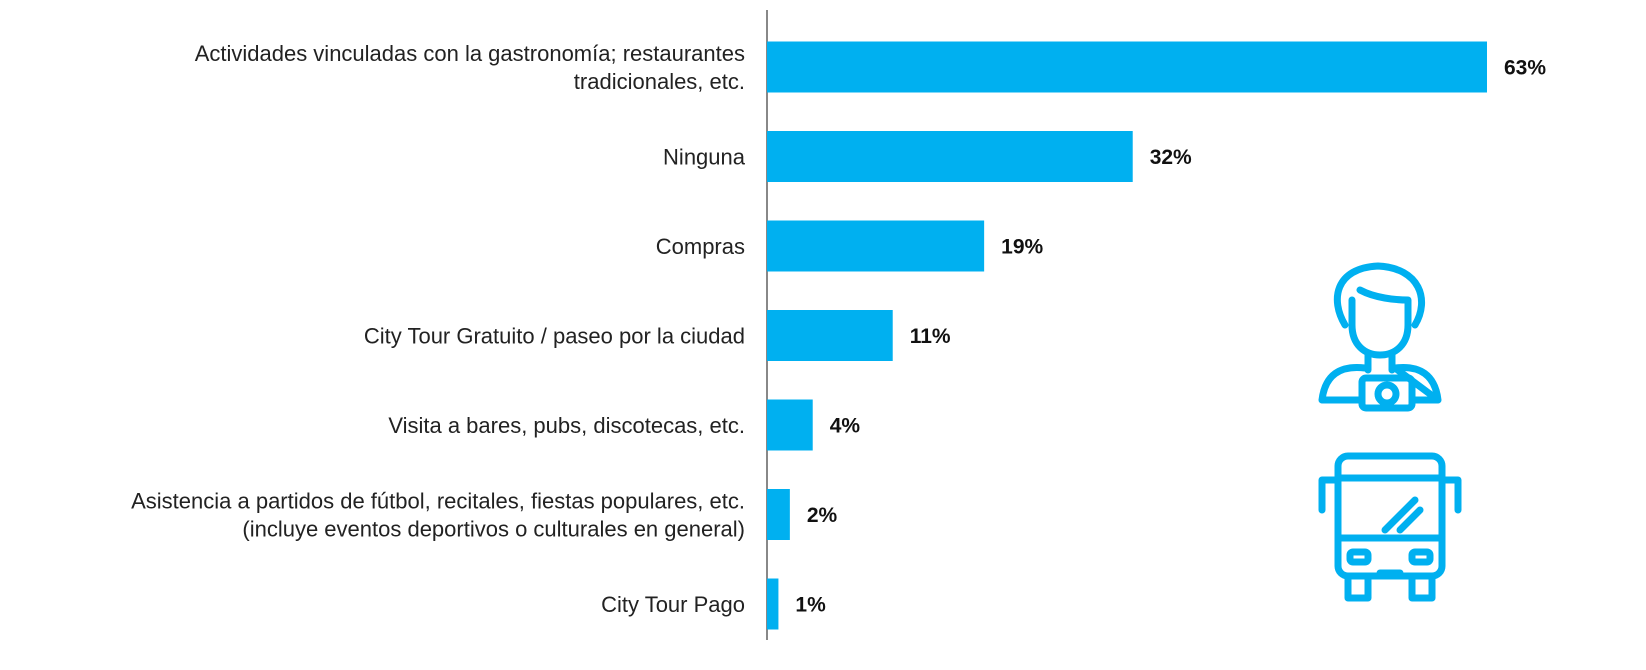 This screenshot has width=1646, height=670. Describe the element at coordinates (700, 246) in the screenshot. I see `category-label: Compras` at that location.